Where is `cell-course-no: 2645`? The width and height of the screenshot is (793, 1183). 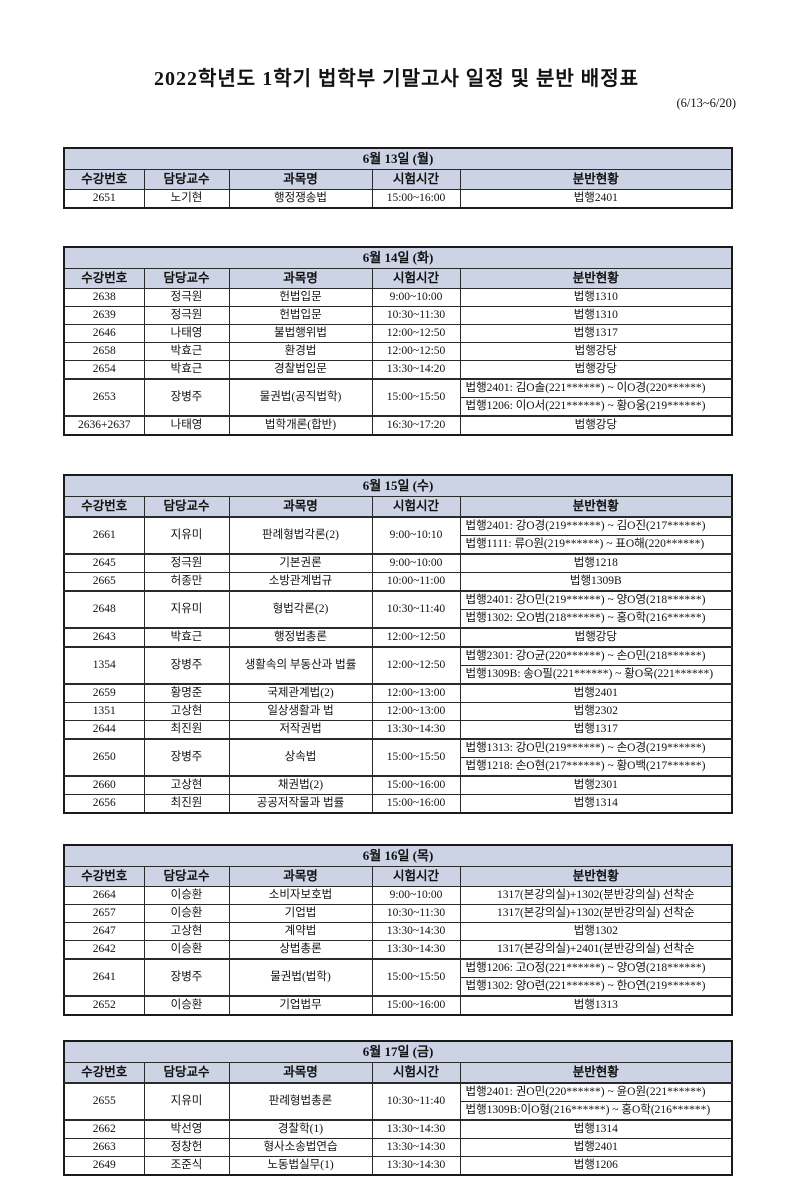 cell-course-no: 2645 is located at coordinates (104, 563).